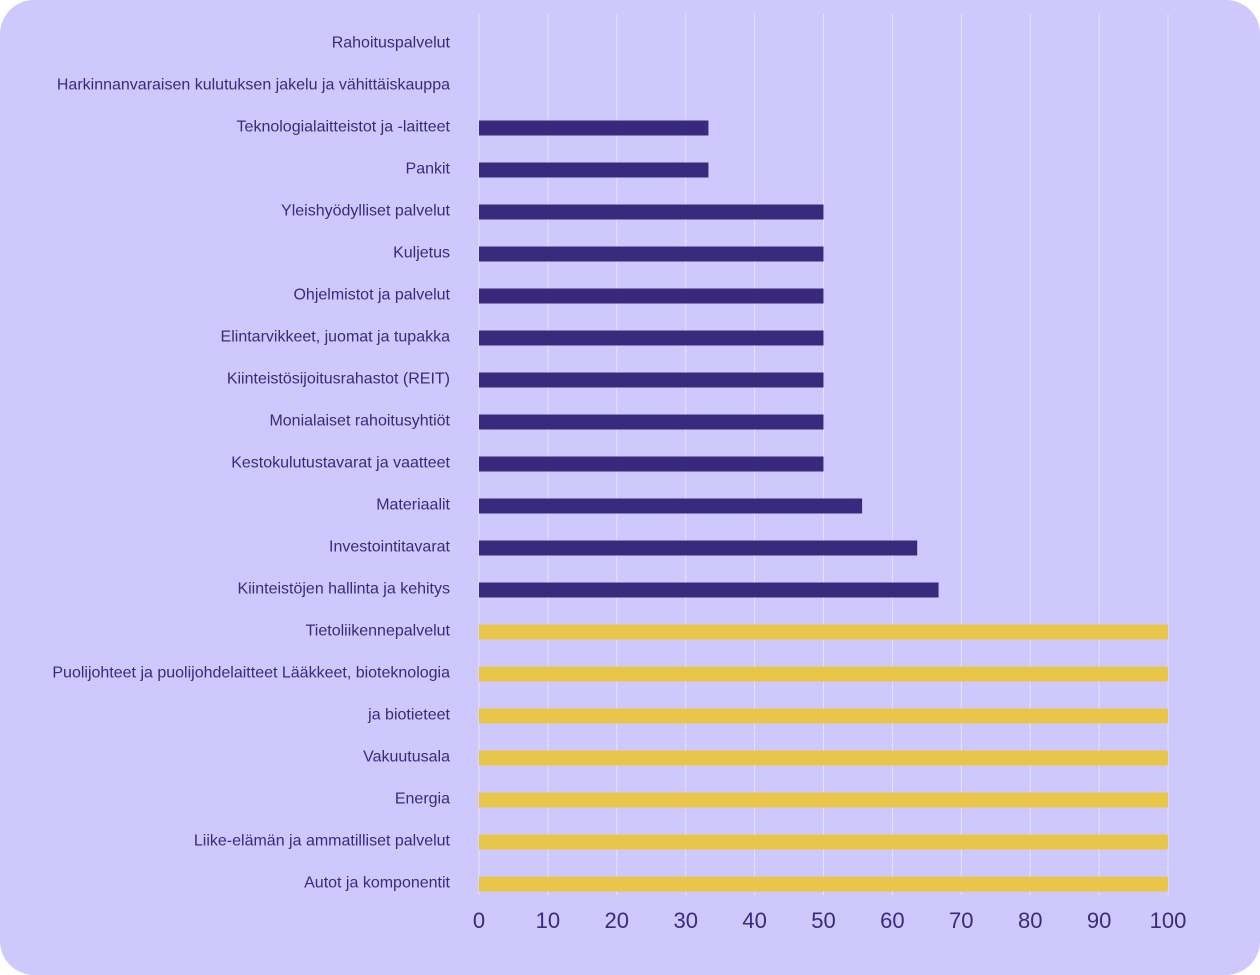 Image resolution: width=1260 pixels, height=975 pixels. What do you see at coordinates (336, 337) in the screenshot?
I see `category-label: Elintarvikkeet, juomat ja tupakka` at bounding box center [336, 337].